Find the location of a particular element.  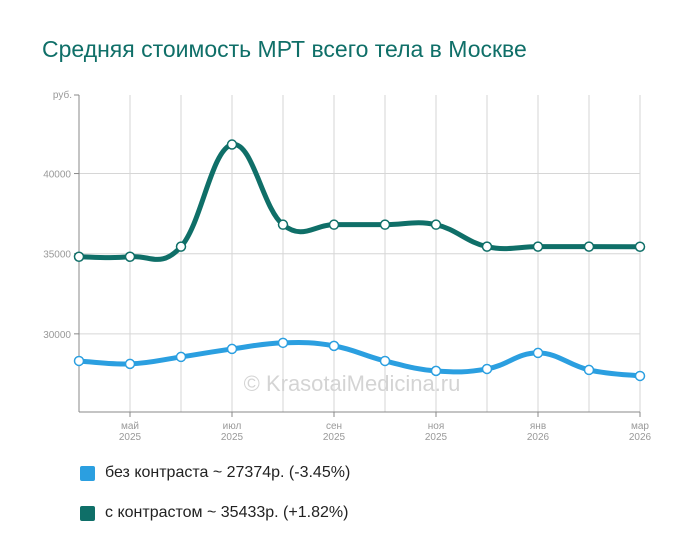

y-tick-label: 40000 is located at coordinates (57, 175).